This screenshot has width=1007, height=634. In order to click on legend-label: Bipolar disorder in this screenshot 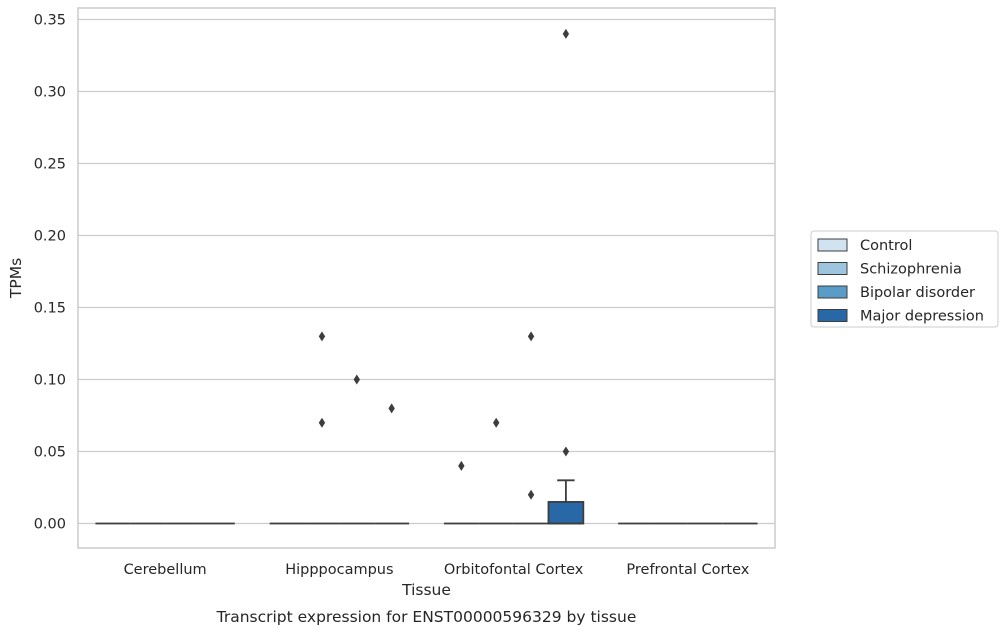, I will do `click(917, 293)`.